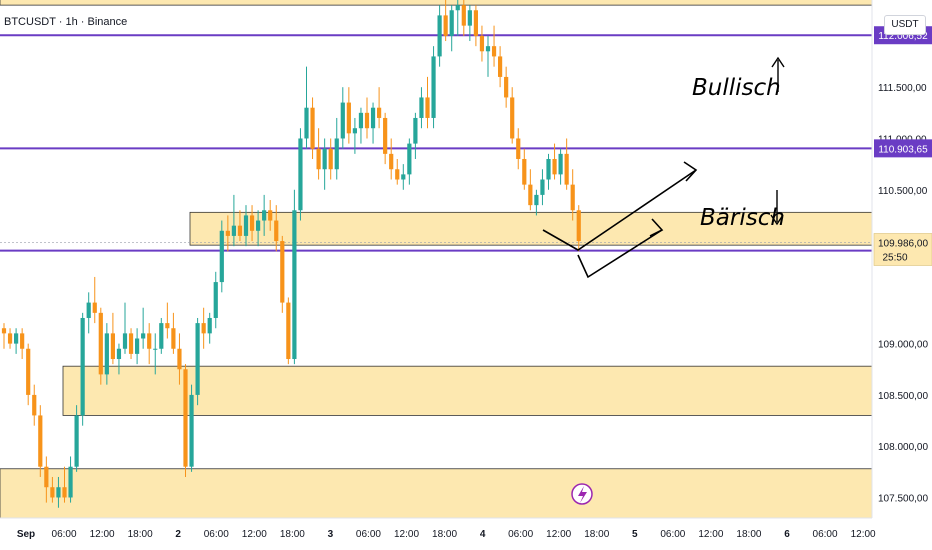  I want to click on current-price-badge, so click(902, 249).